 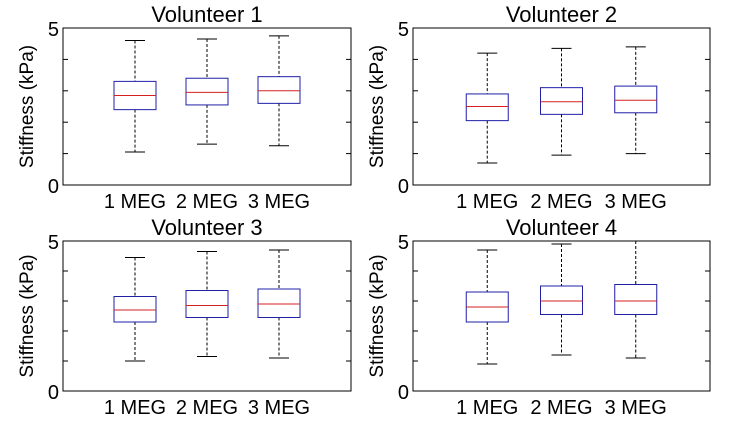 What do you see at coordinates (206, 227) in the screenshot?
I see `chart-title: Volunteer 3` at bounding box center [206, 227].